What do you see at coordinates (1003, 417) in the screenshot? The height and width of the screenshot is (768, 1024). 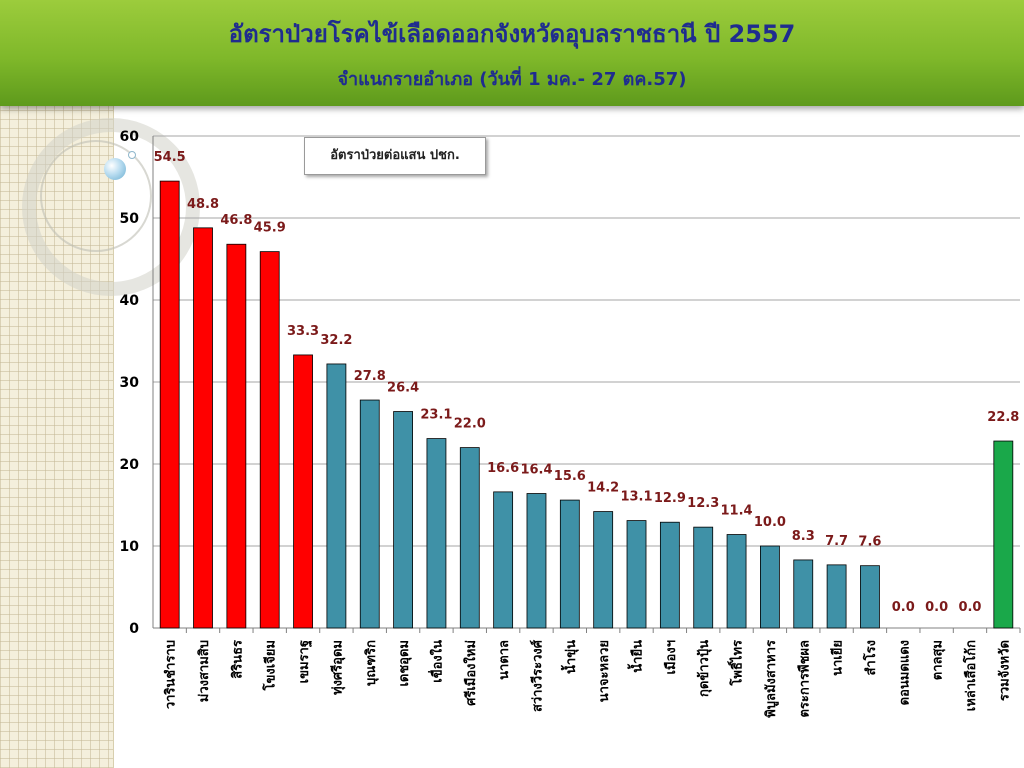 I see `value-label: 22.8` at bounding box center [1003, 417].